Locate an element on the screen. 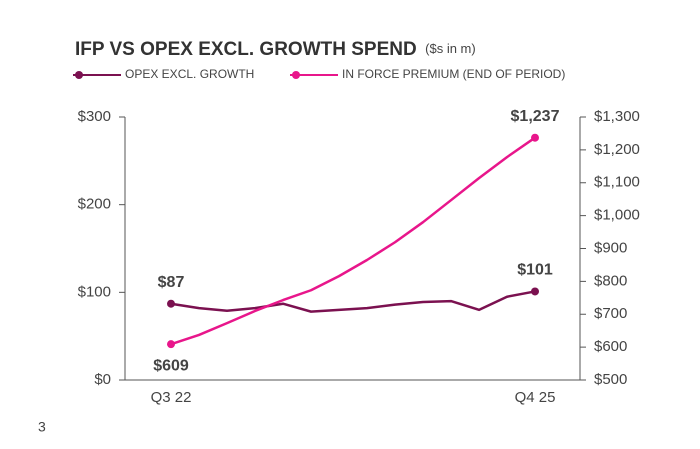  y-tick-label: $0 is located at coordinates (102, 379).